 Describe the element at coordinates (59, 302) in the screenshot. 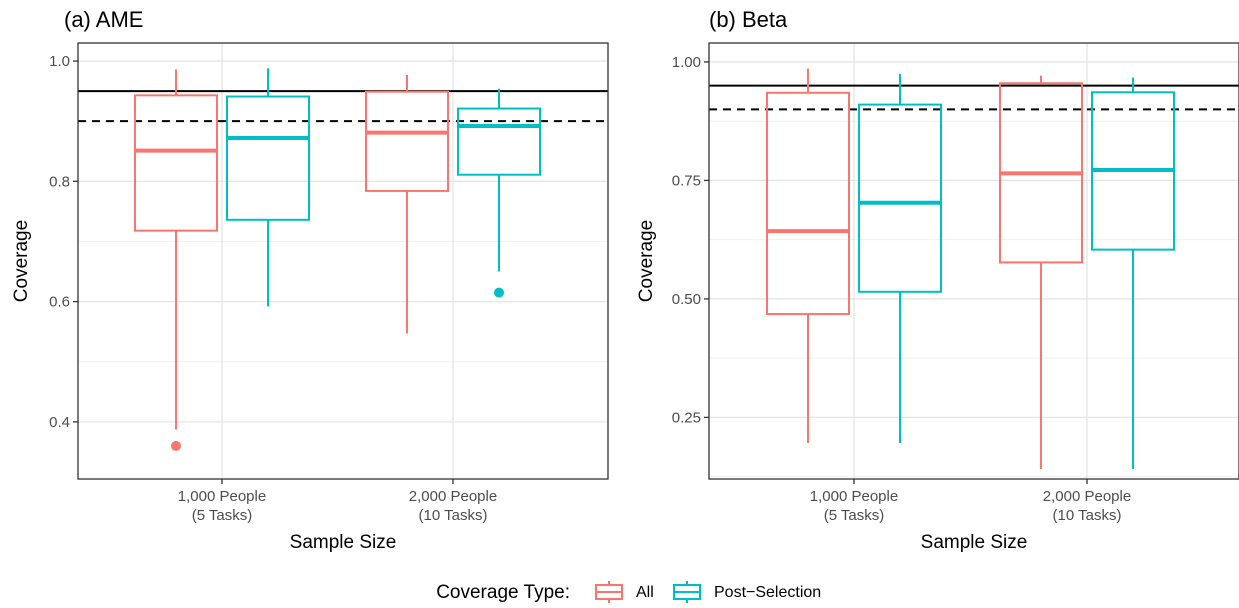

I see `y-tick-label: 0.6` at that location.